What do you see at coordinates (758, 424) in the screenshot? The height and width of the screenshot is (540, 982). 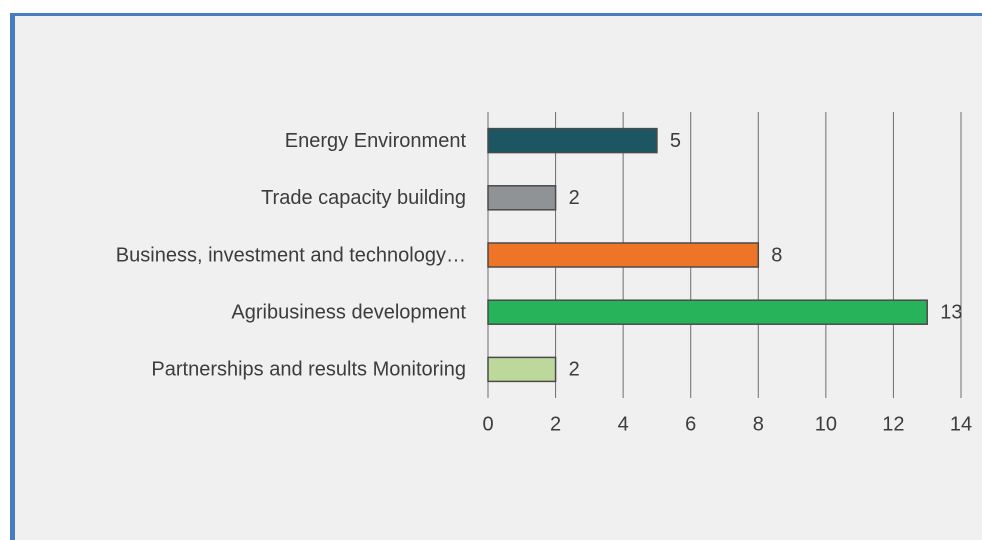 I see `x-tick-label: 8` at bounding box center [758, 424].